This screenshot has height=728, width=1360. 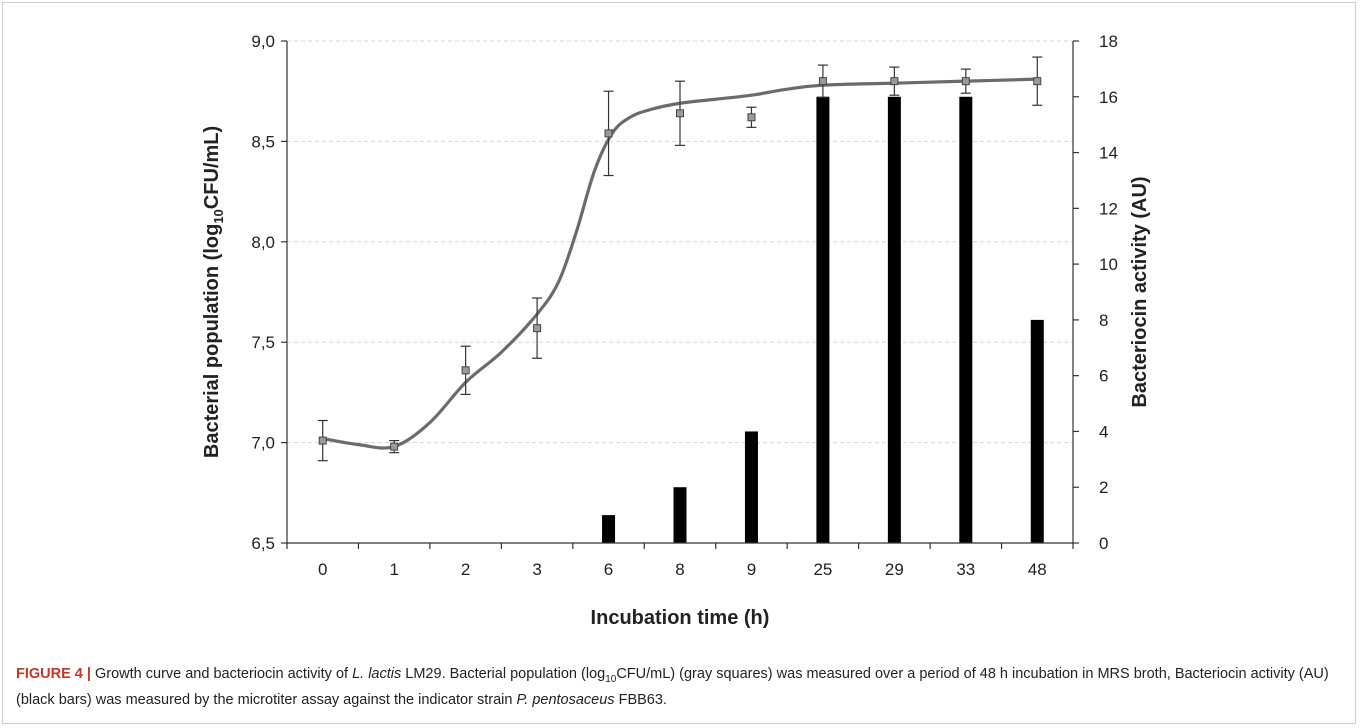 What do you see at coordinates (503, 674) in the screenshot?
I see `caption-text-2: LM29. Bacterial population (log` at bounding box center [503, 674].